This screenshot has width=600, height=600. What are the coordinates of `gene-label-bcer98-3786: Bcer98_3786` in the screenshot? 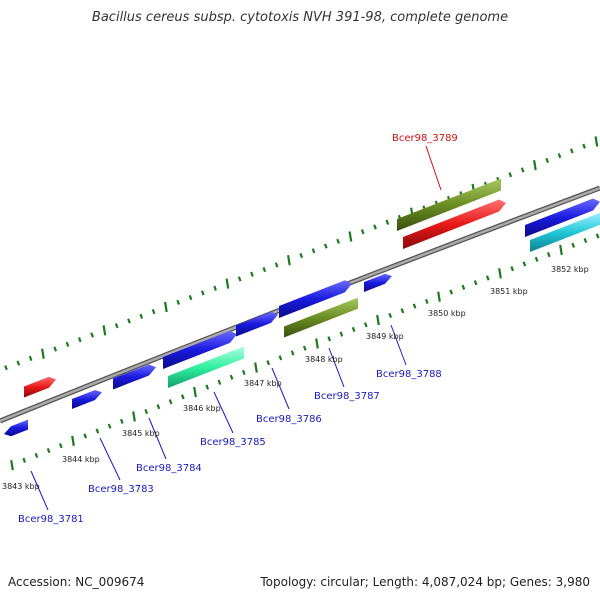 It's located at (289, 419).